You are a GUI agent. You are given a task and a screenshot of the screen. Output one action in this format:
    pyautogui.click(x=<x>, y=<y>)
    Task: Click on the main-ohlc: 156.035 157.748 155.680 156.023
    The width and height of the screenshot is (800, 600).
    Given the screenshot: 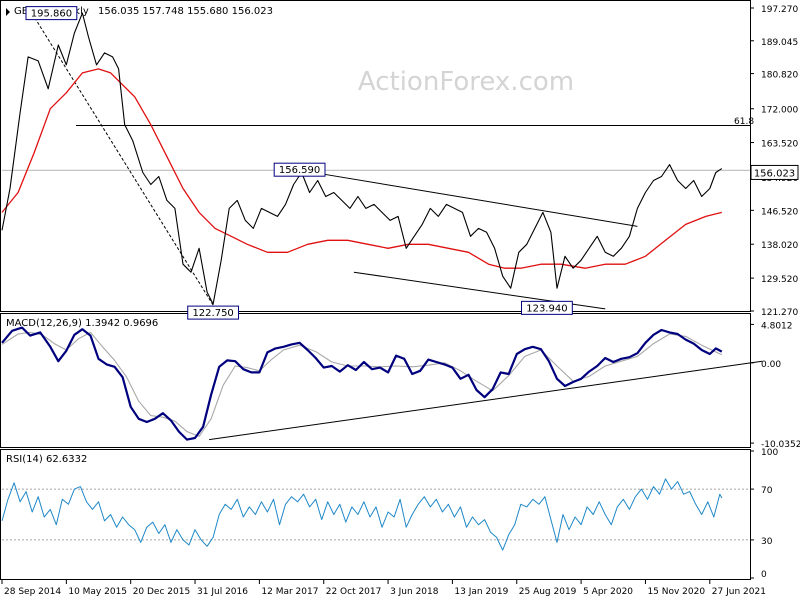 What is the action you would take?
    pyautogui.click(x=185, y=11)
    